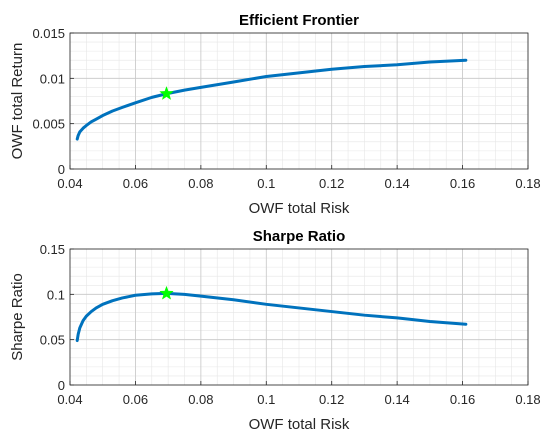 The height and width of the screenshot is (447, 550). Describe the element at coordinates (52, 249) in the screenshot. I see `y-tick-label: 0.15` at that location.